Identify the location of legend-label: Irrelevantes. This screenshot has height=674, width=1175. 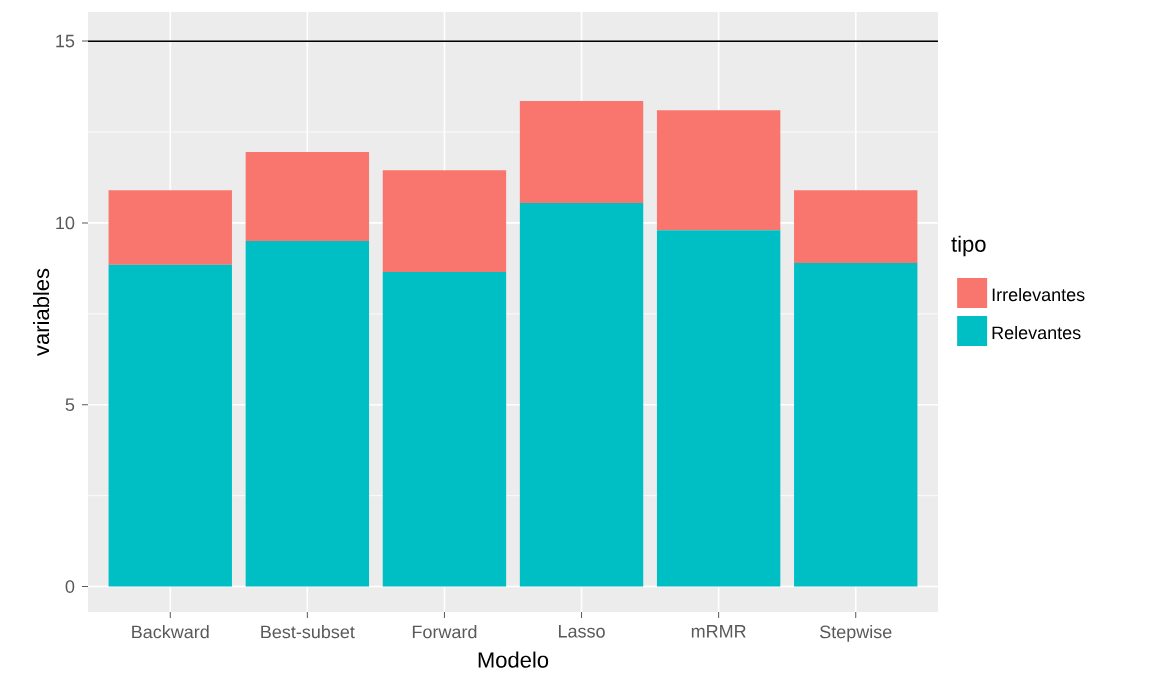
(1038, 294).